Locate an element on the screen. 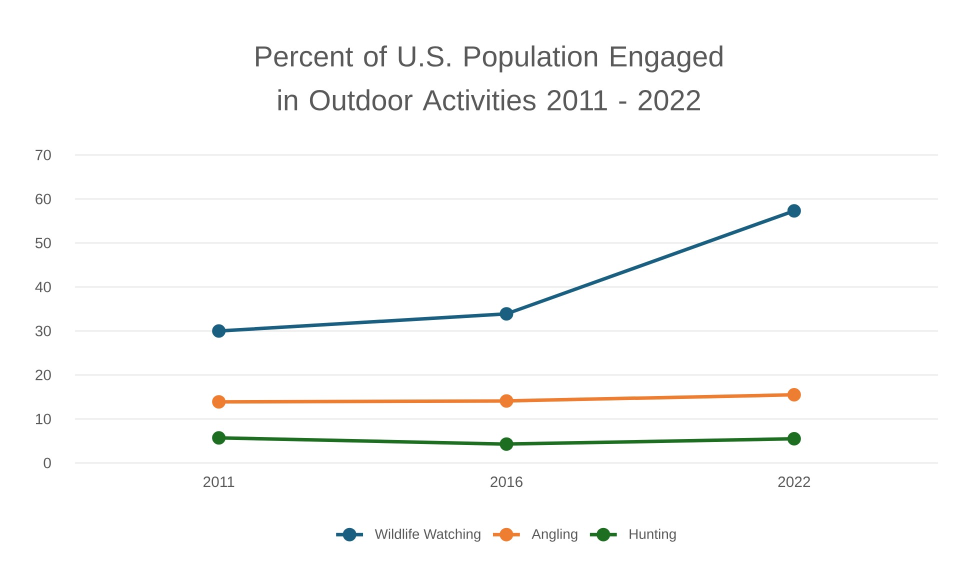 This screenshot has width=955, height=580. y-tick-label: 20 is located at coordinates (43, 375).